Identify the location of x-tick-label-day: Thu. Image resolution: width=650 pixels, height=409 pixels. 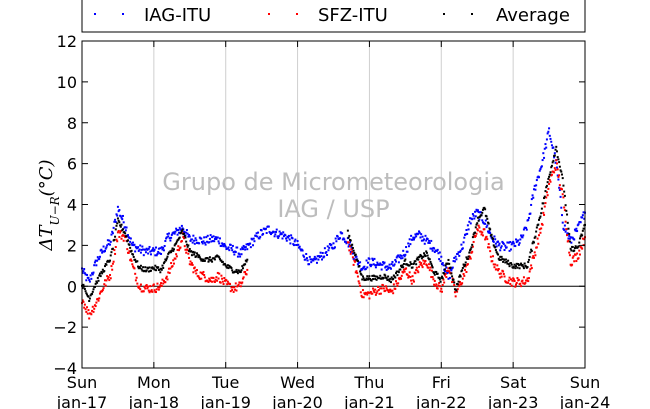
(368, 382).